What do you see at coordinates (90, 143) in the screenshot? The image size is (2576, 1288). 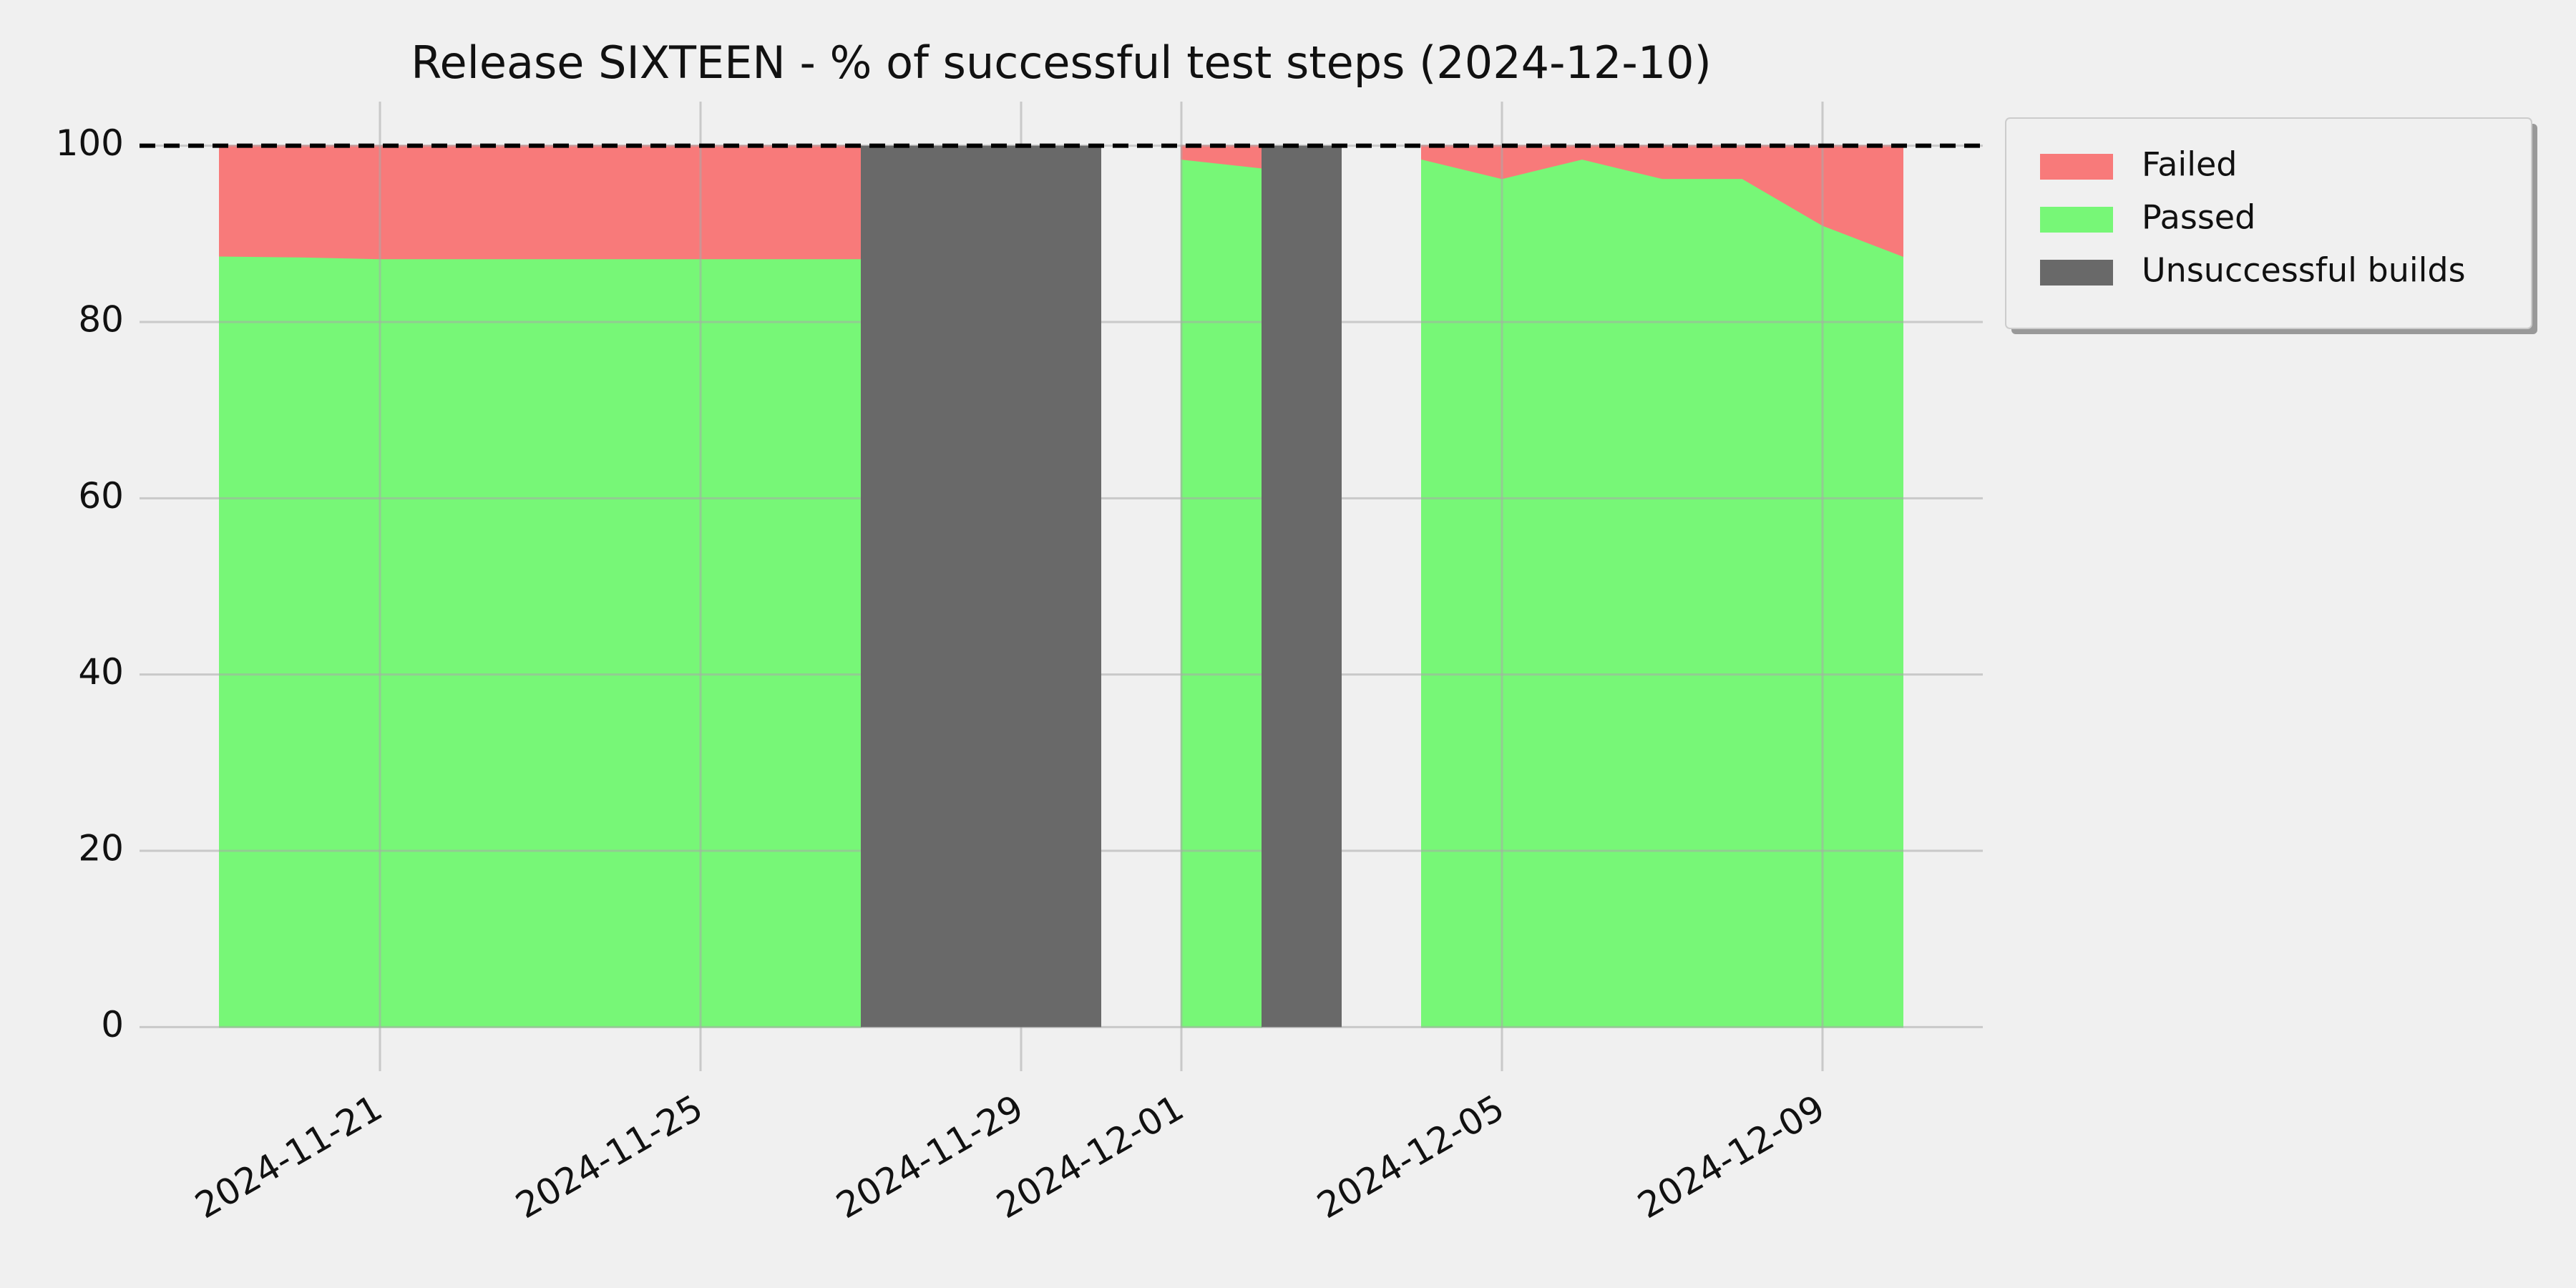 I see `y-tick-label: 100` at bounding box center [90, 143].